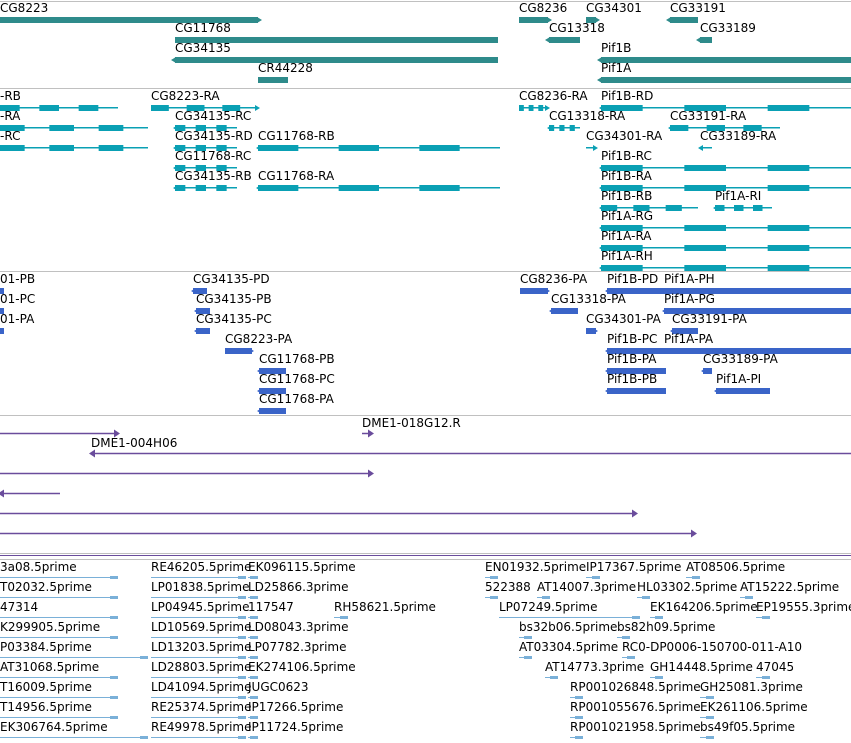  What do you see at coordinates (470, 447) in the screenshot?
I see `feature: DME1-004H06` at bounding box center [470, 447].